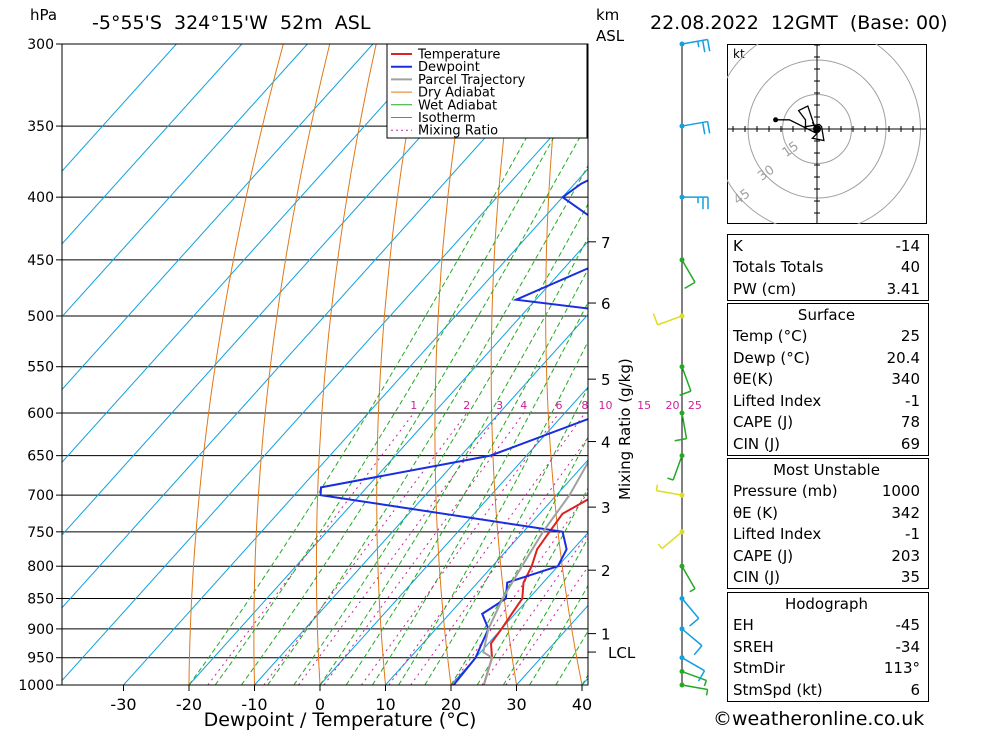 The image size is (1000, 733). What do you see at coordinates (905, 555) in the screenshot?
I see `row-value: 203` at bounding box center [905, 555].